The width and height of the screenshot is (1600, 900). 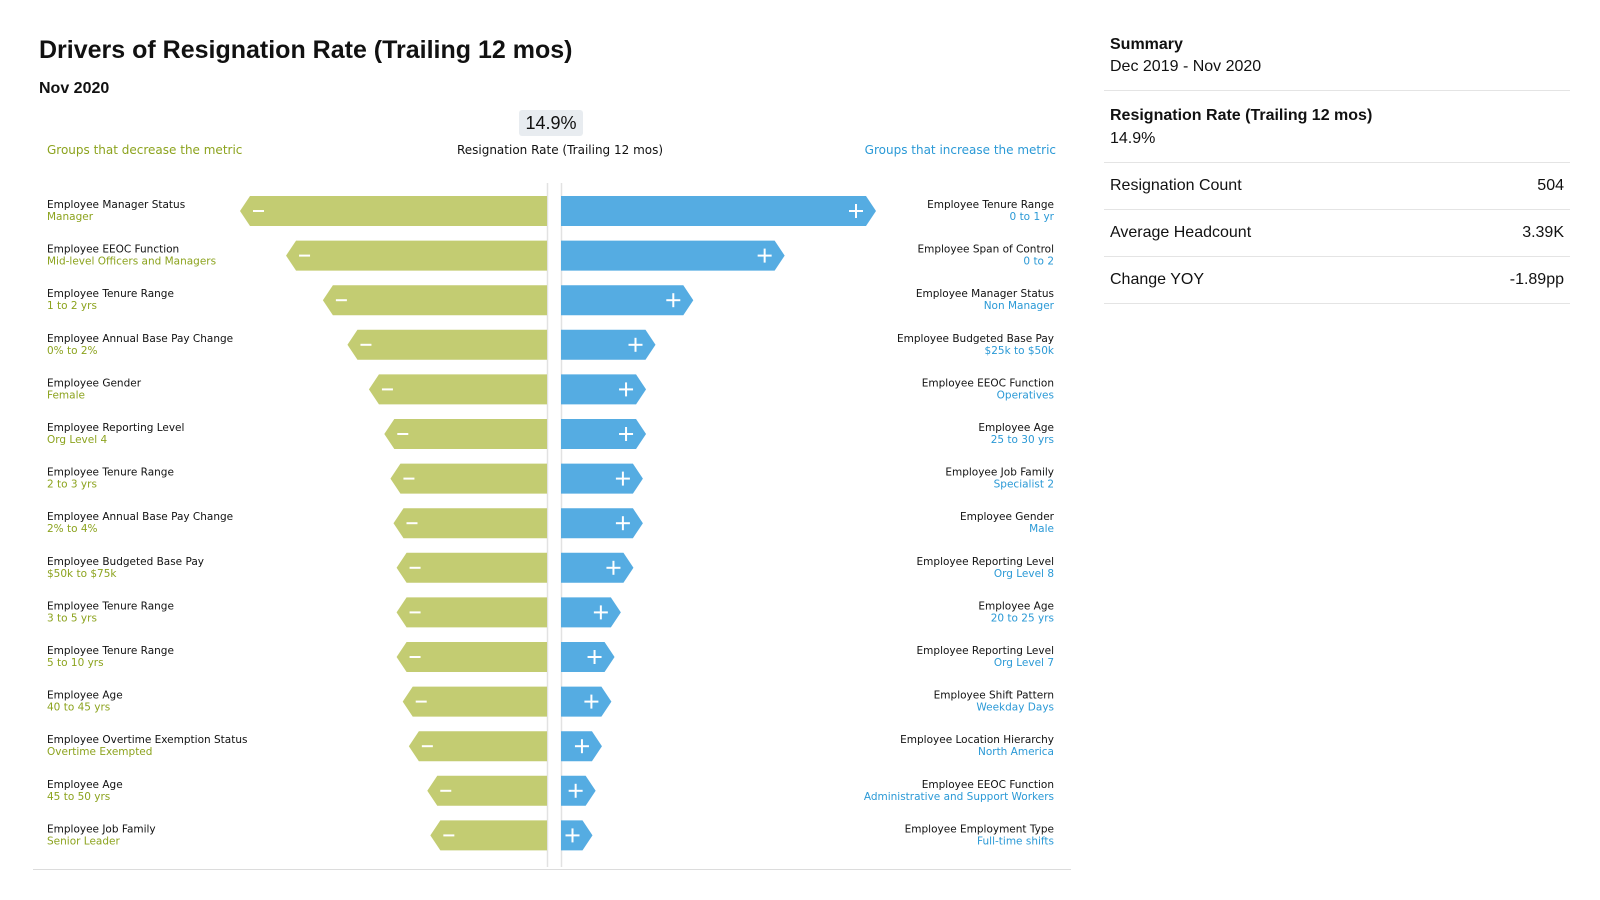 I want to click on decrease-driver-value: 2% to 4%, so click(x=72, y=529).